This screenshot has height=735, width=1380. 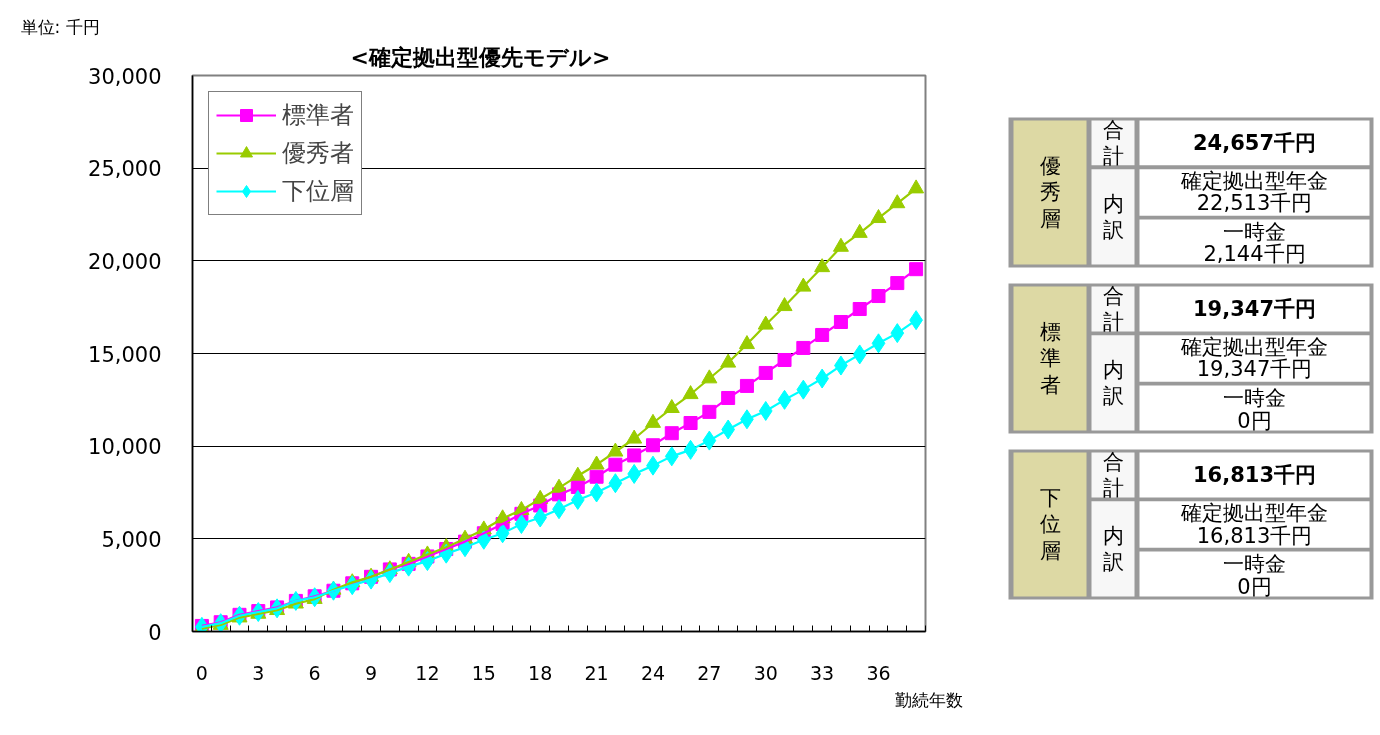 I want to click on y-tick-label: 10,000, so click(x=125, y=447).